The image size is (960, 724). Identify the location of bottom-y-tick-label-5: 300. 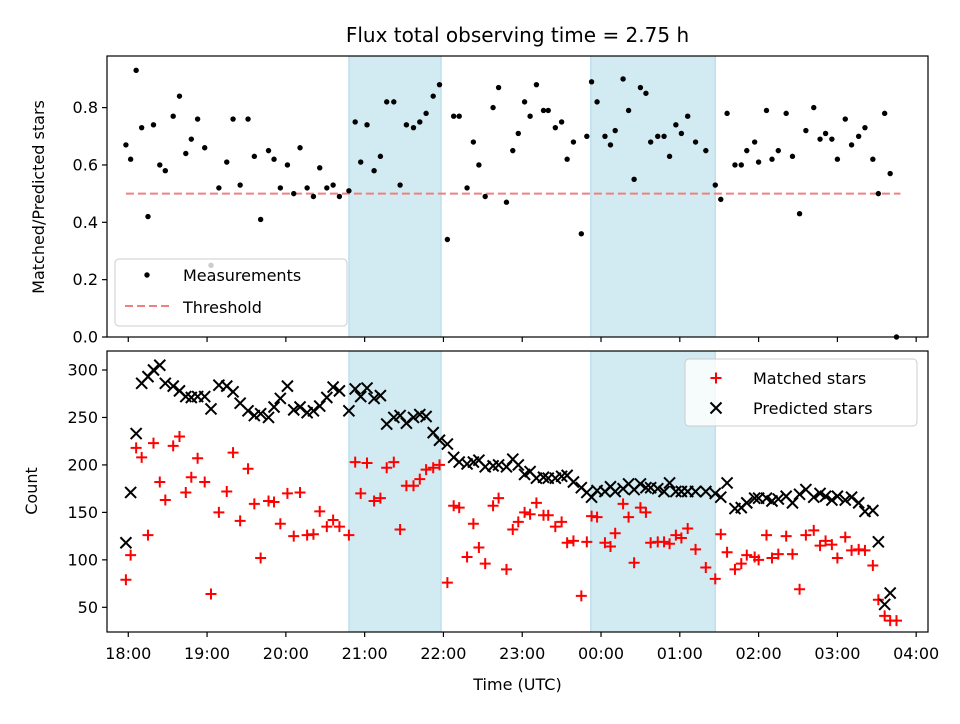
(82, 369).